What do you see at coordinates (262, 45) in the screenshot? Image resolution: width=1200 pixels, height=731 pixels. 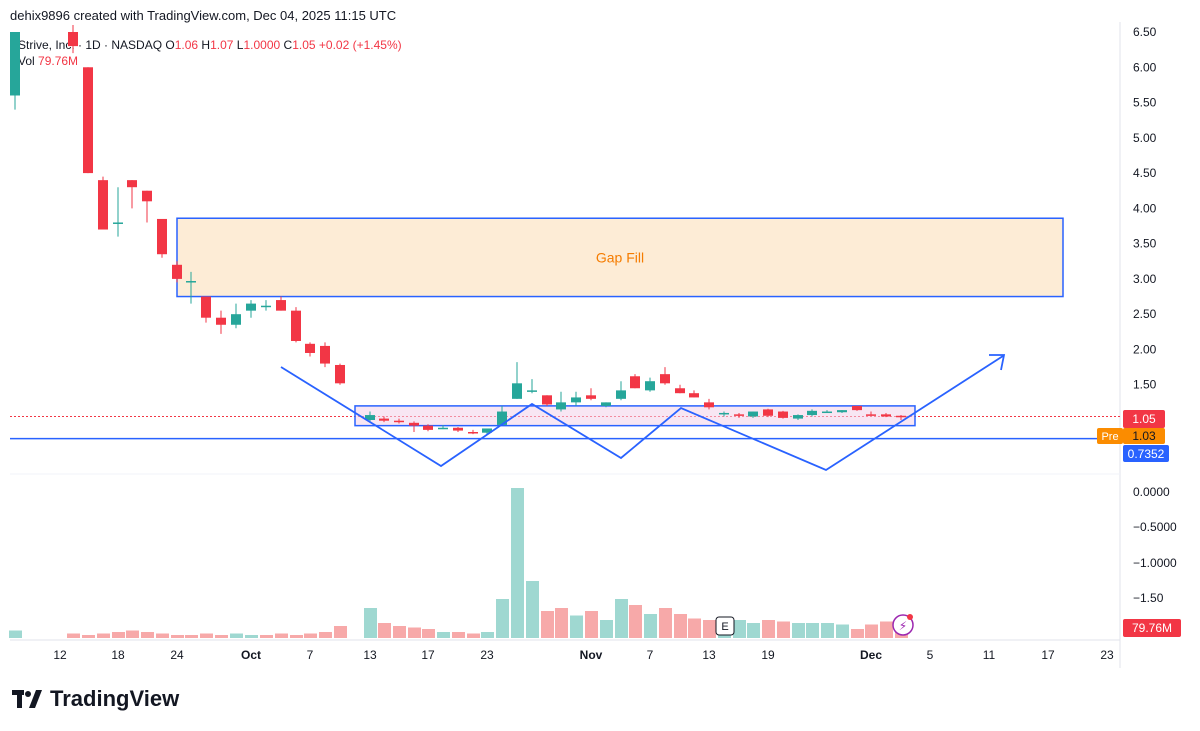 I see `low-value: 1.0000` at bounding box center [262, 45].